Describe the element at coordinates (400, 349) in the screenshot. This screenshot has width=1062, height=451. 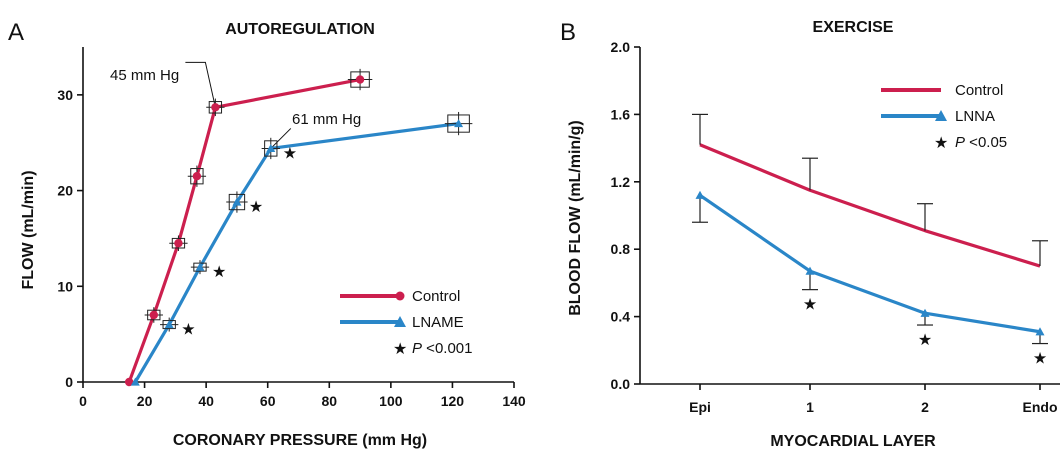
I see `legend-a-star: ★` at that location.